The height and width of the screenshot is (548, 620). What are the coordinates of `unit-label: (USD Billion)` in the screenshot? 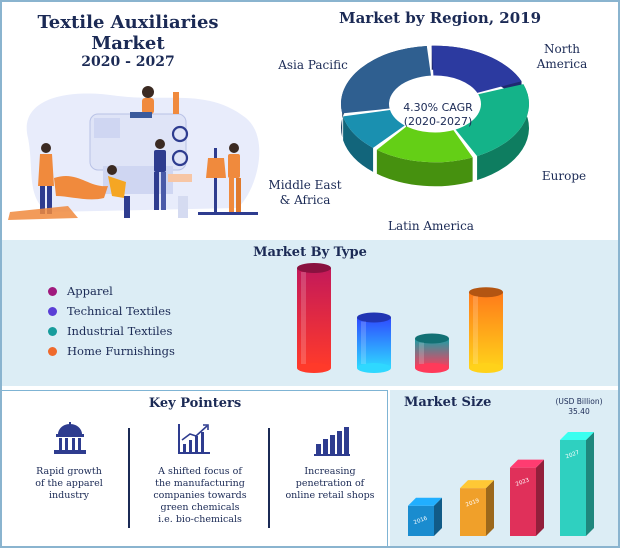 It's located at (579, 401).